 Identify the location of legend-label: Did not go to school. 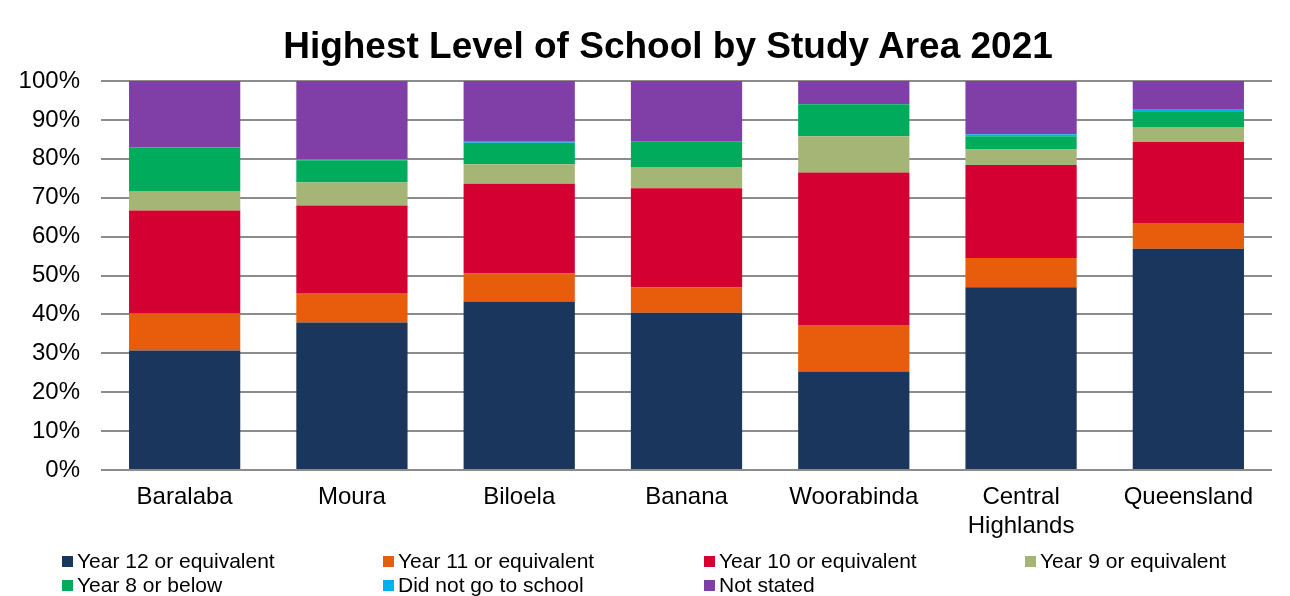
(491, 584).